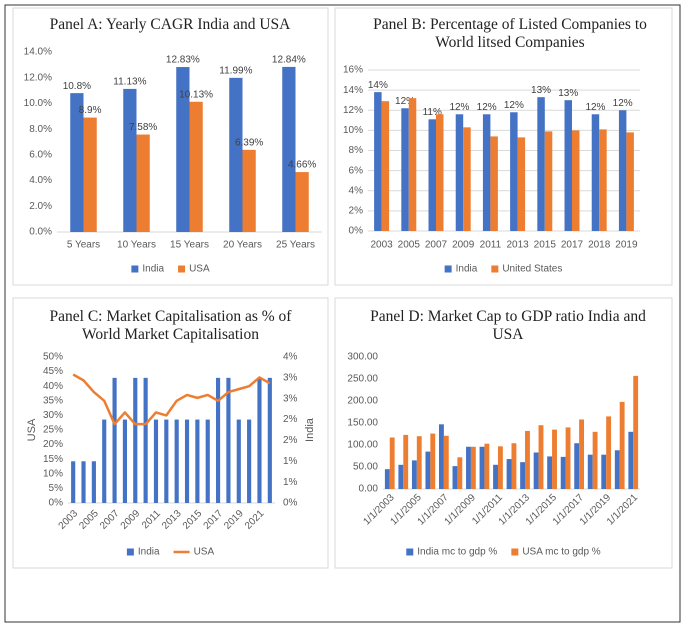 The image size is (685, 628). What do you see at coordinates (290, 377) in the screenshot?
I see `y-tick-label: 3%` at bounding box center [290, 377].